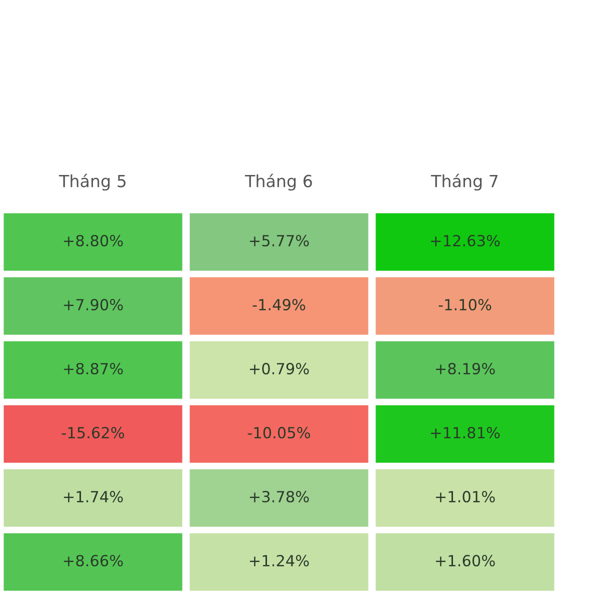 This screenshot has height=600, width=600. I want to click on x-tick-label: Tháng 6, so click(278, 182).